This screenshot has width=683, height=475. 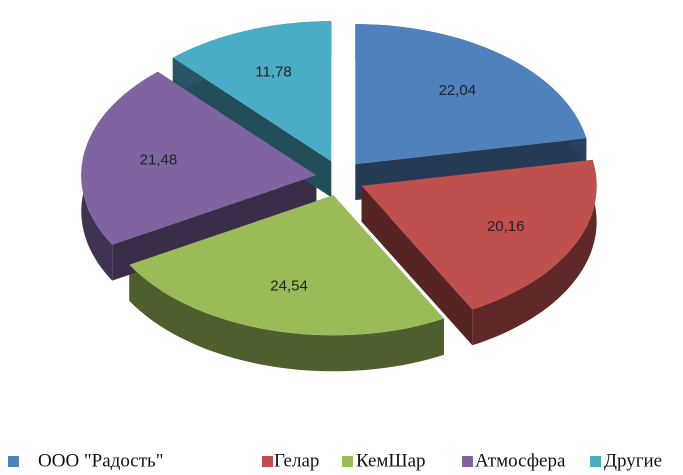 What do you see at coordinates (633, 460) in the screenshot?
I see `legend-label: Другие` at bounding box center [633, 460].